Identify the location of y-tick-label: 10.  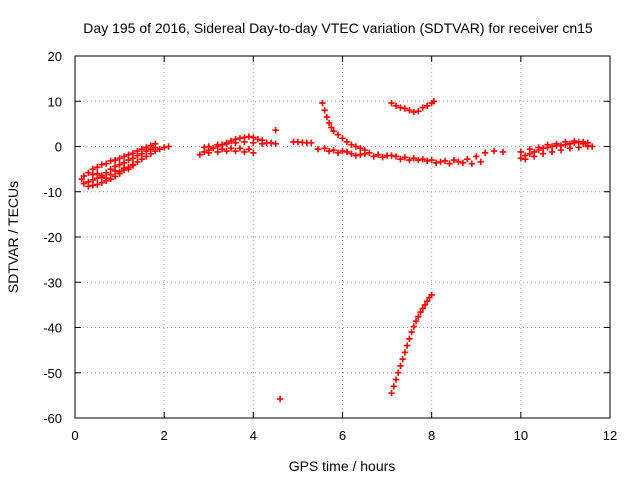
(55, 101).